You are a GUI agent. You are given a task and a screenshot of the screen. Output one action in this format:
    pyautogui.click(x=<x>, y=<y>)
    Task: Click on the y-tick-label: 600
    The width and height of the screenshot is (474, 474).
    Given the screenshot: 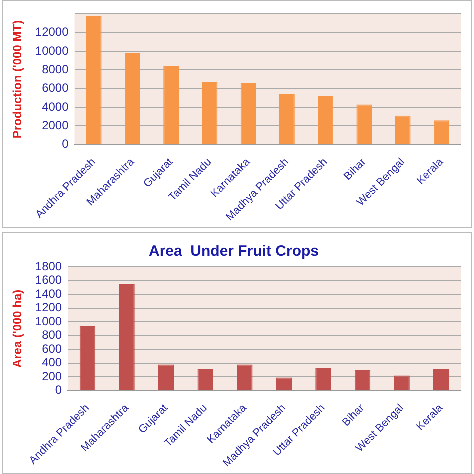 What is the action you would take?
    pyautogui.click(x=52, y=349)
    